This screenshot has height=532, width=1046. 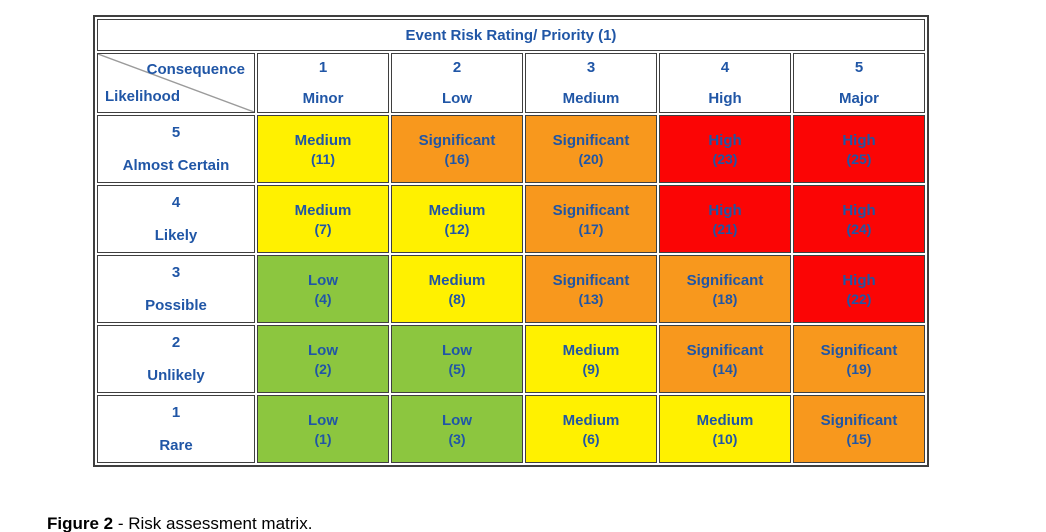 I want to click on risk-cell-number: (19), so click(x=859, y=368).